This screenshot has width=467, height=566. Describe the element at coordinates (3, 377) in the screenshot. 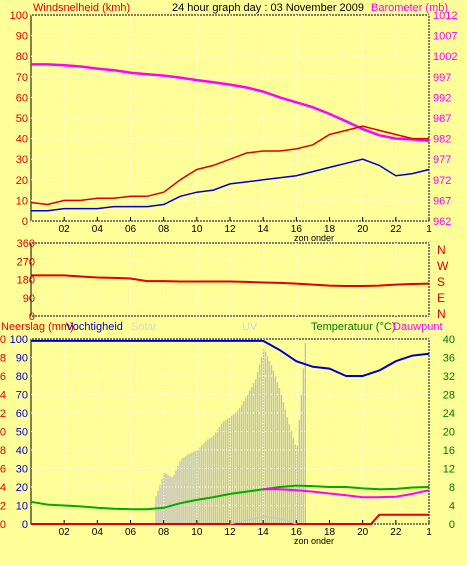

I see `rain-tick-label: 16` at that location.